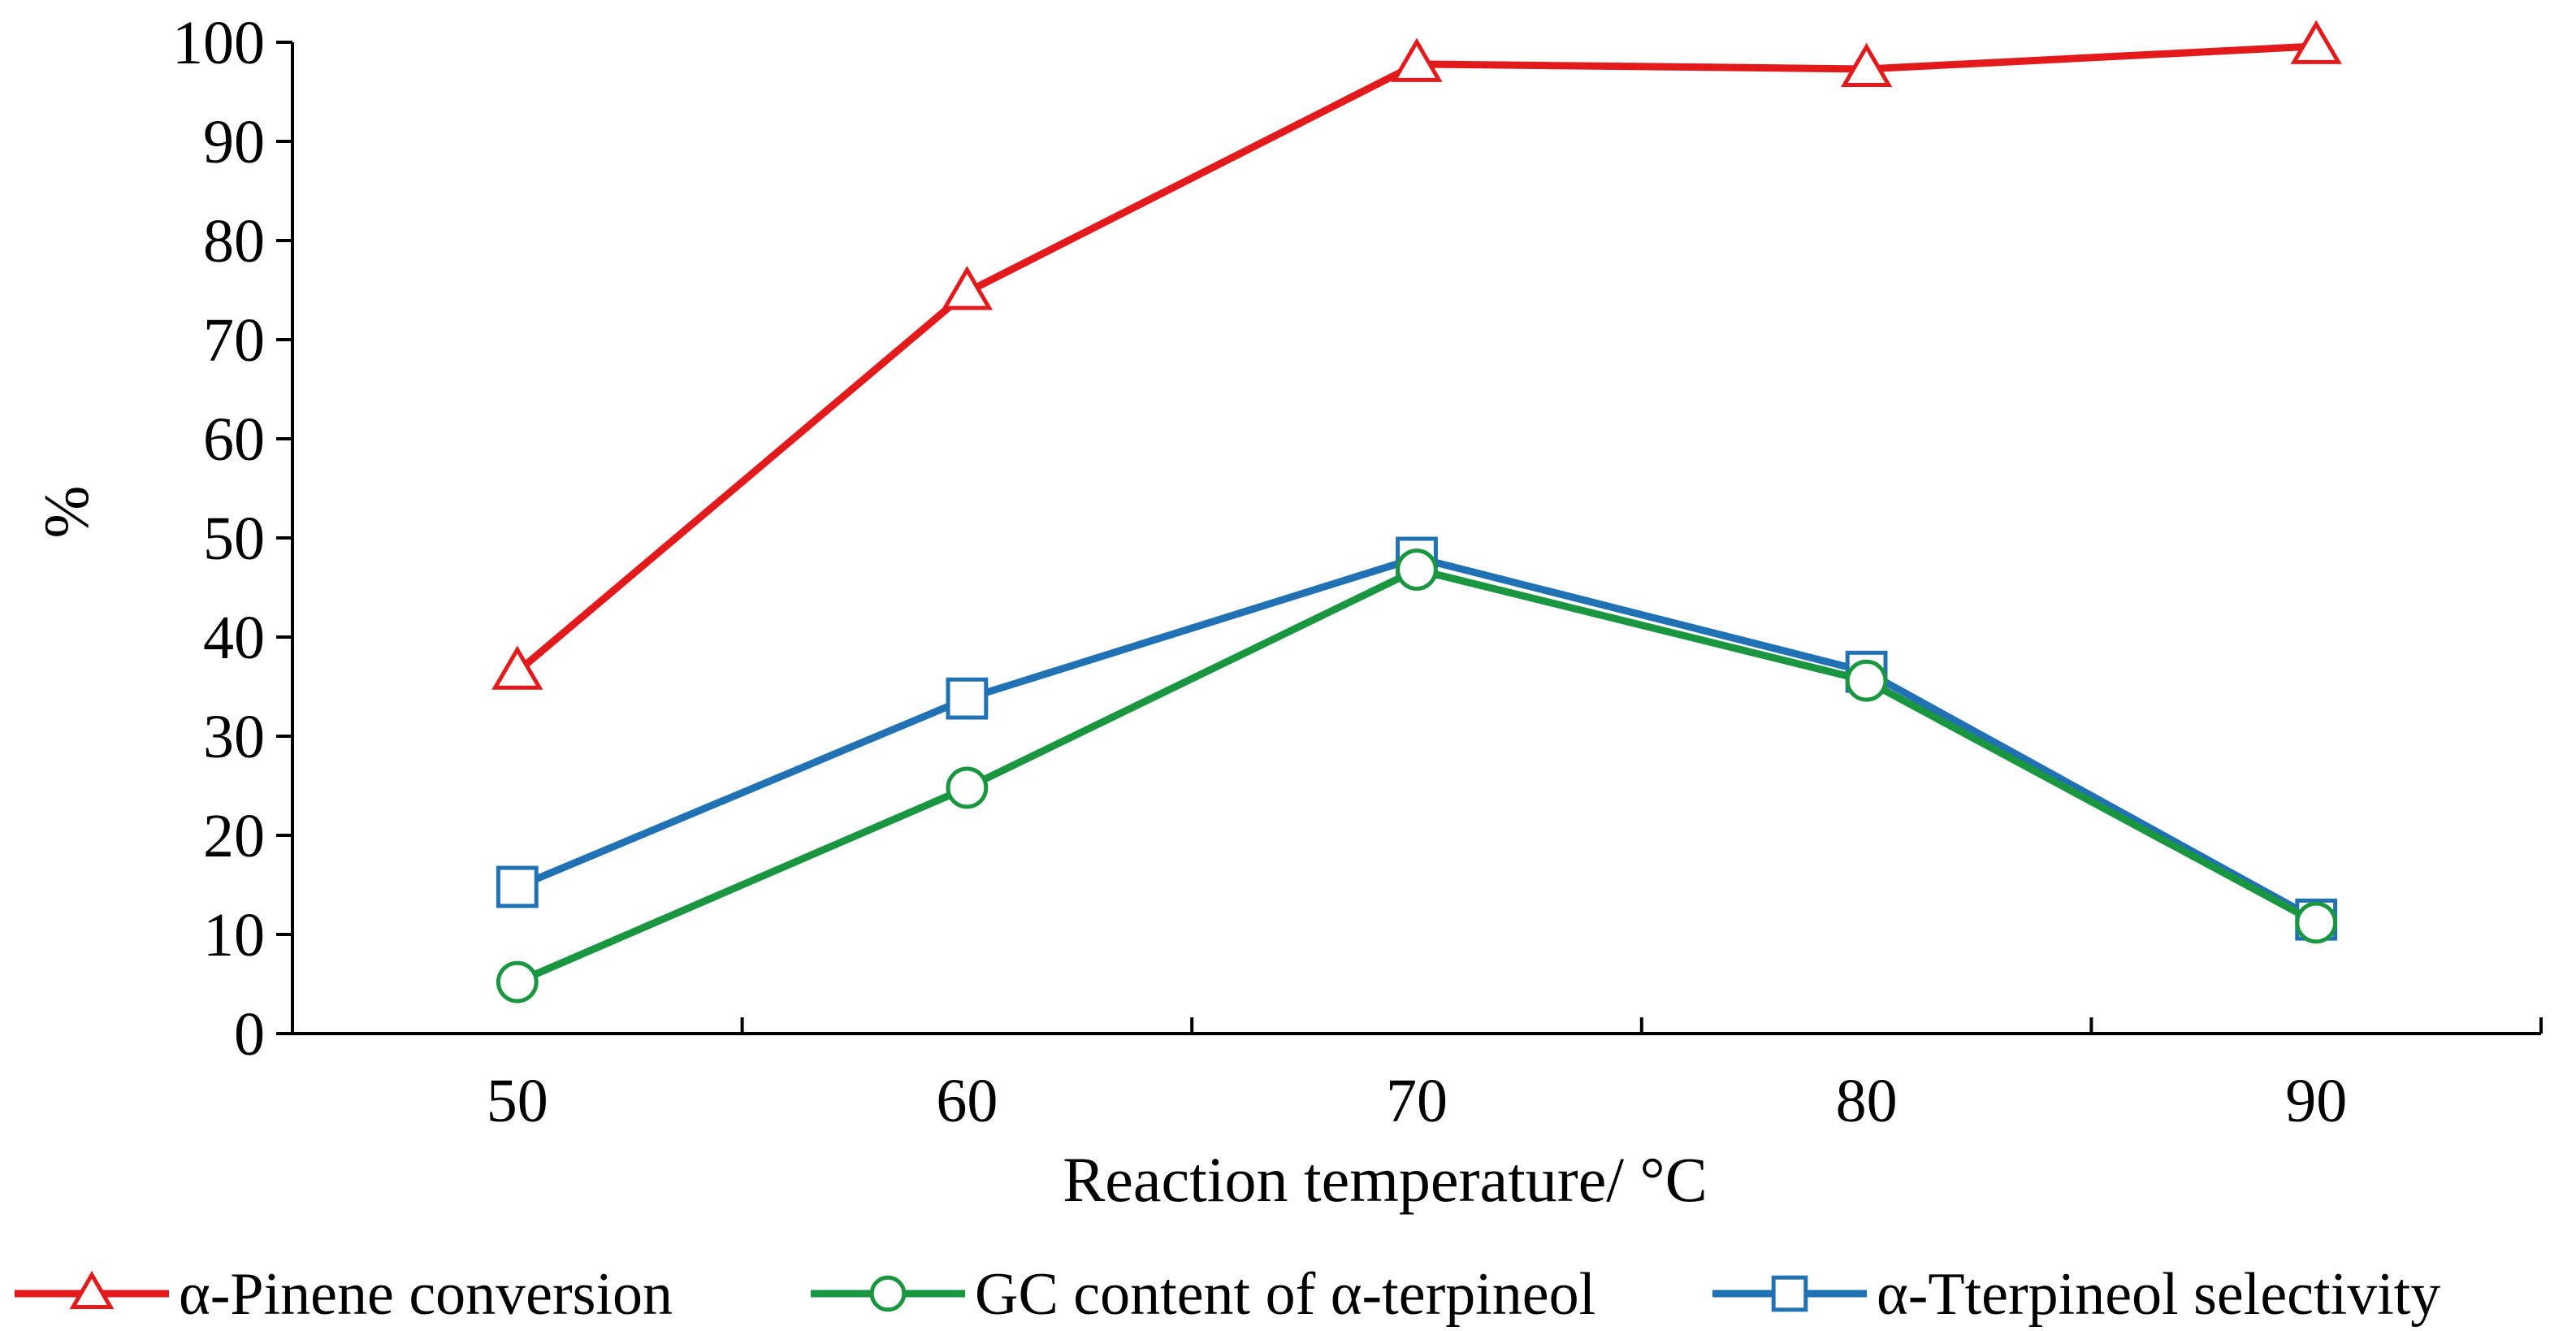 The image size is (2576, 1331). What do you see at coordinates (234, 935) in the screenshot?
I see `y-tick-label: 10` at bounding box center [234, 935].